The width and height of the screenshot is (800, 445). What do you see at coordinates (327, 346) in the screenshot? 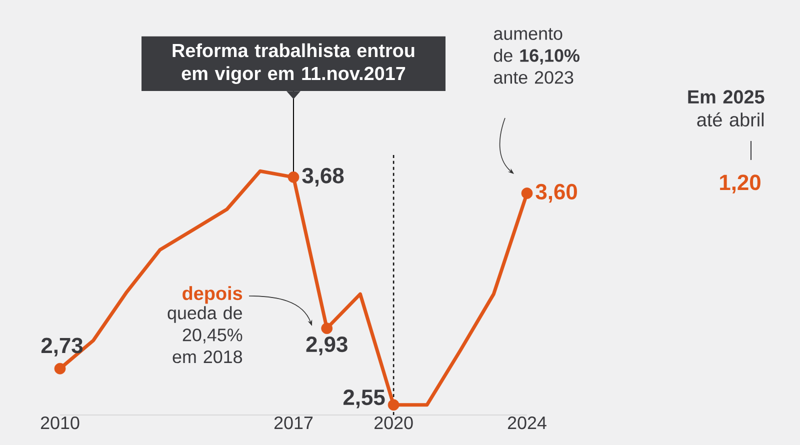
I see `data-label: 2,93` at bounding box center [327, 346].